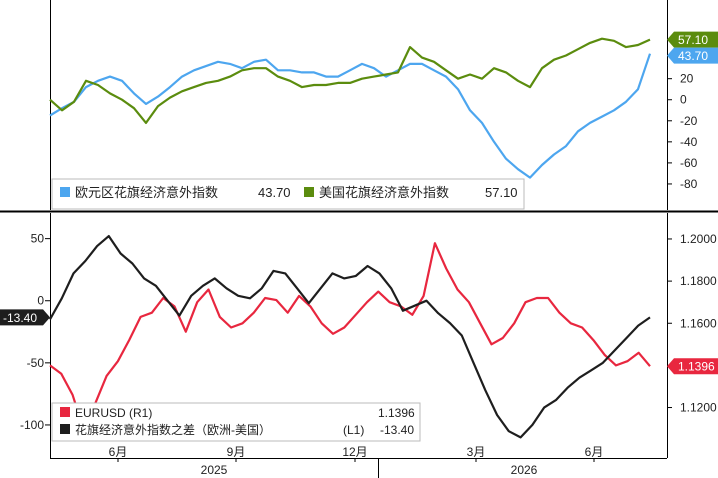 The width and height of the screenshot is (718, 478). I want to click on top-y-tick-label: 0, so click(683, 100).